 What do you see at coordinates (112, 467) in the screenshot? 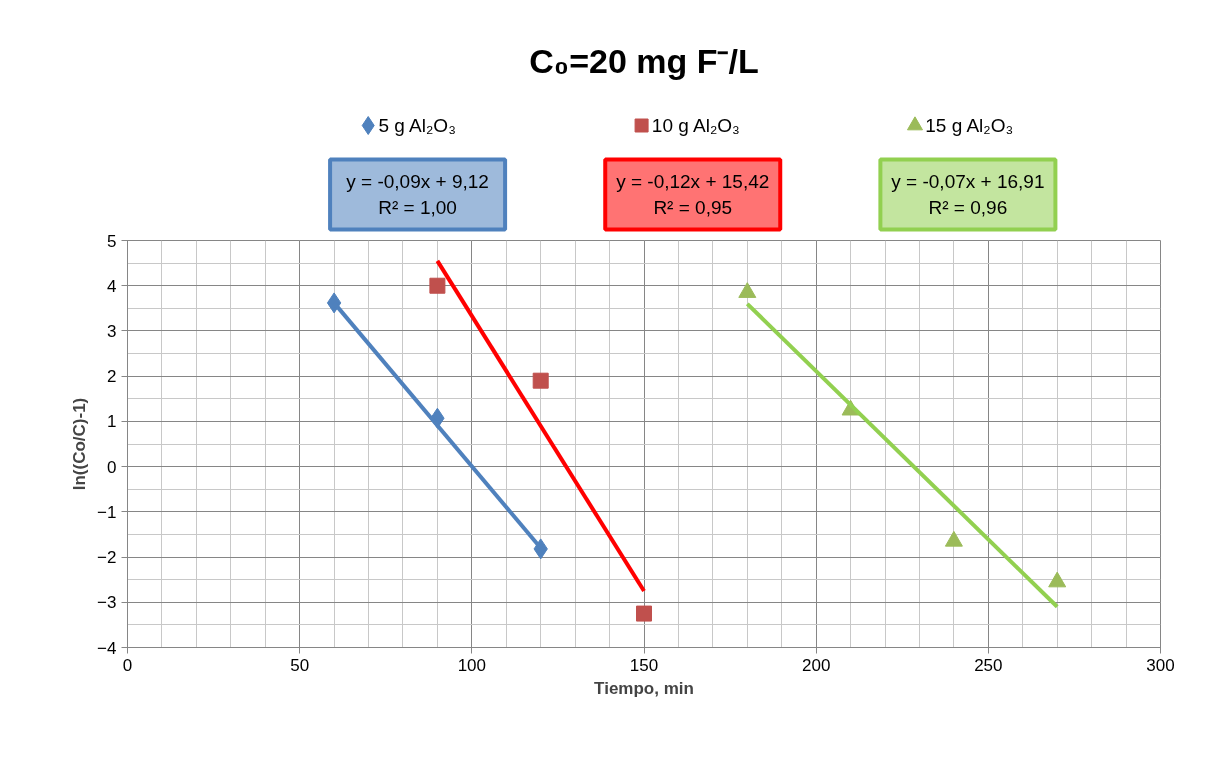
I see `y-tick-label: 0` at bounding box center [112, 467].